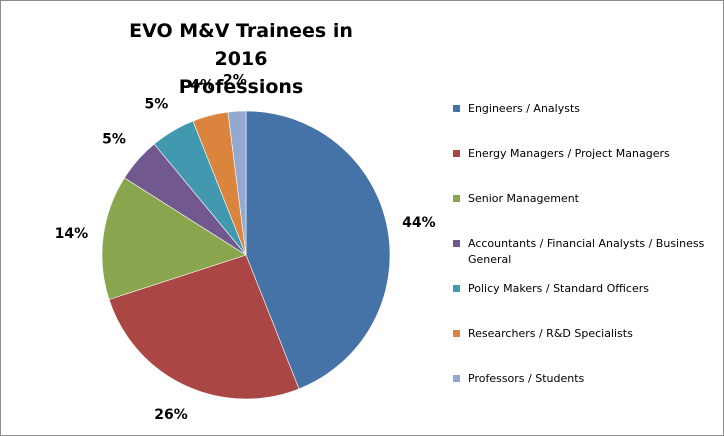 The image size is (724, 436). I want to click on chart-title-line-2: Professions, so click(241, 87).